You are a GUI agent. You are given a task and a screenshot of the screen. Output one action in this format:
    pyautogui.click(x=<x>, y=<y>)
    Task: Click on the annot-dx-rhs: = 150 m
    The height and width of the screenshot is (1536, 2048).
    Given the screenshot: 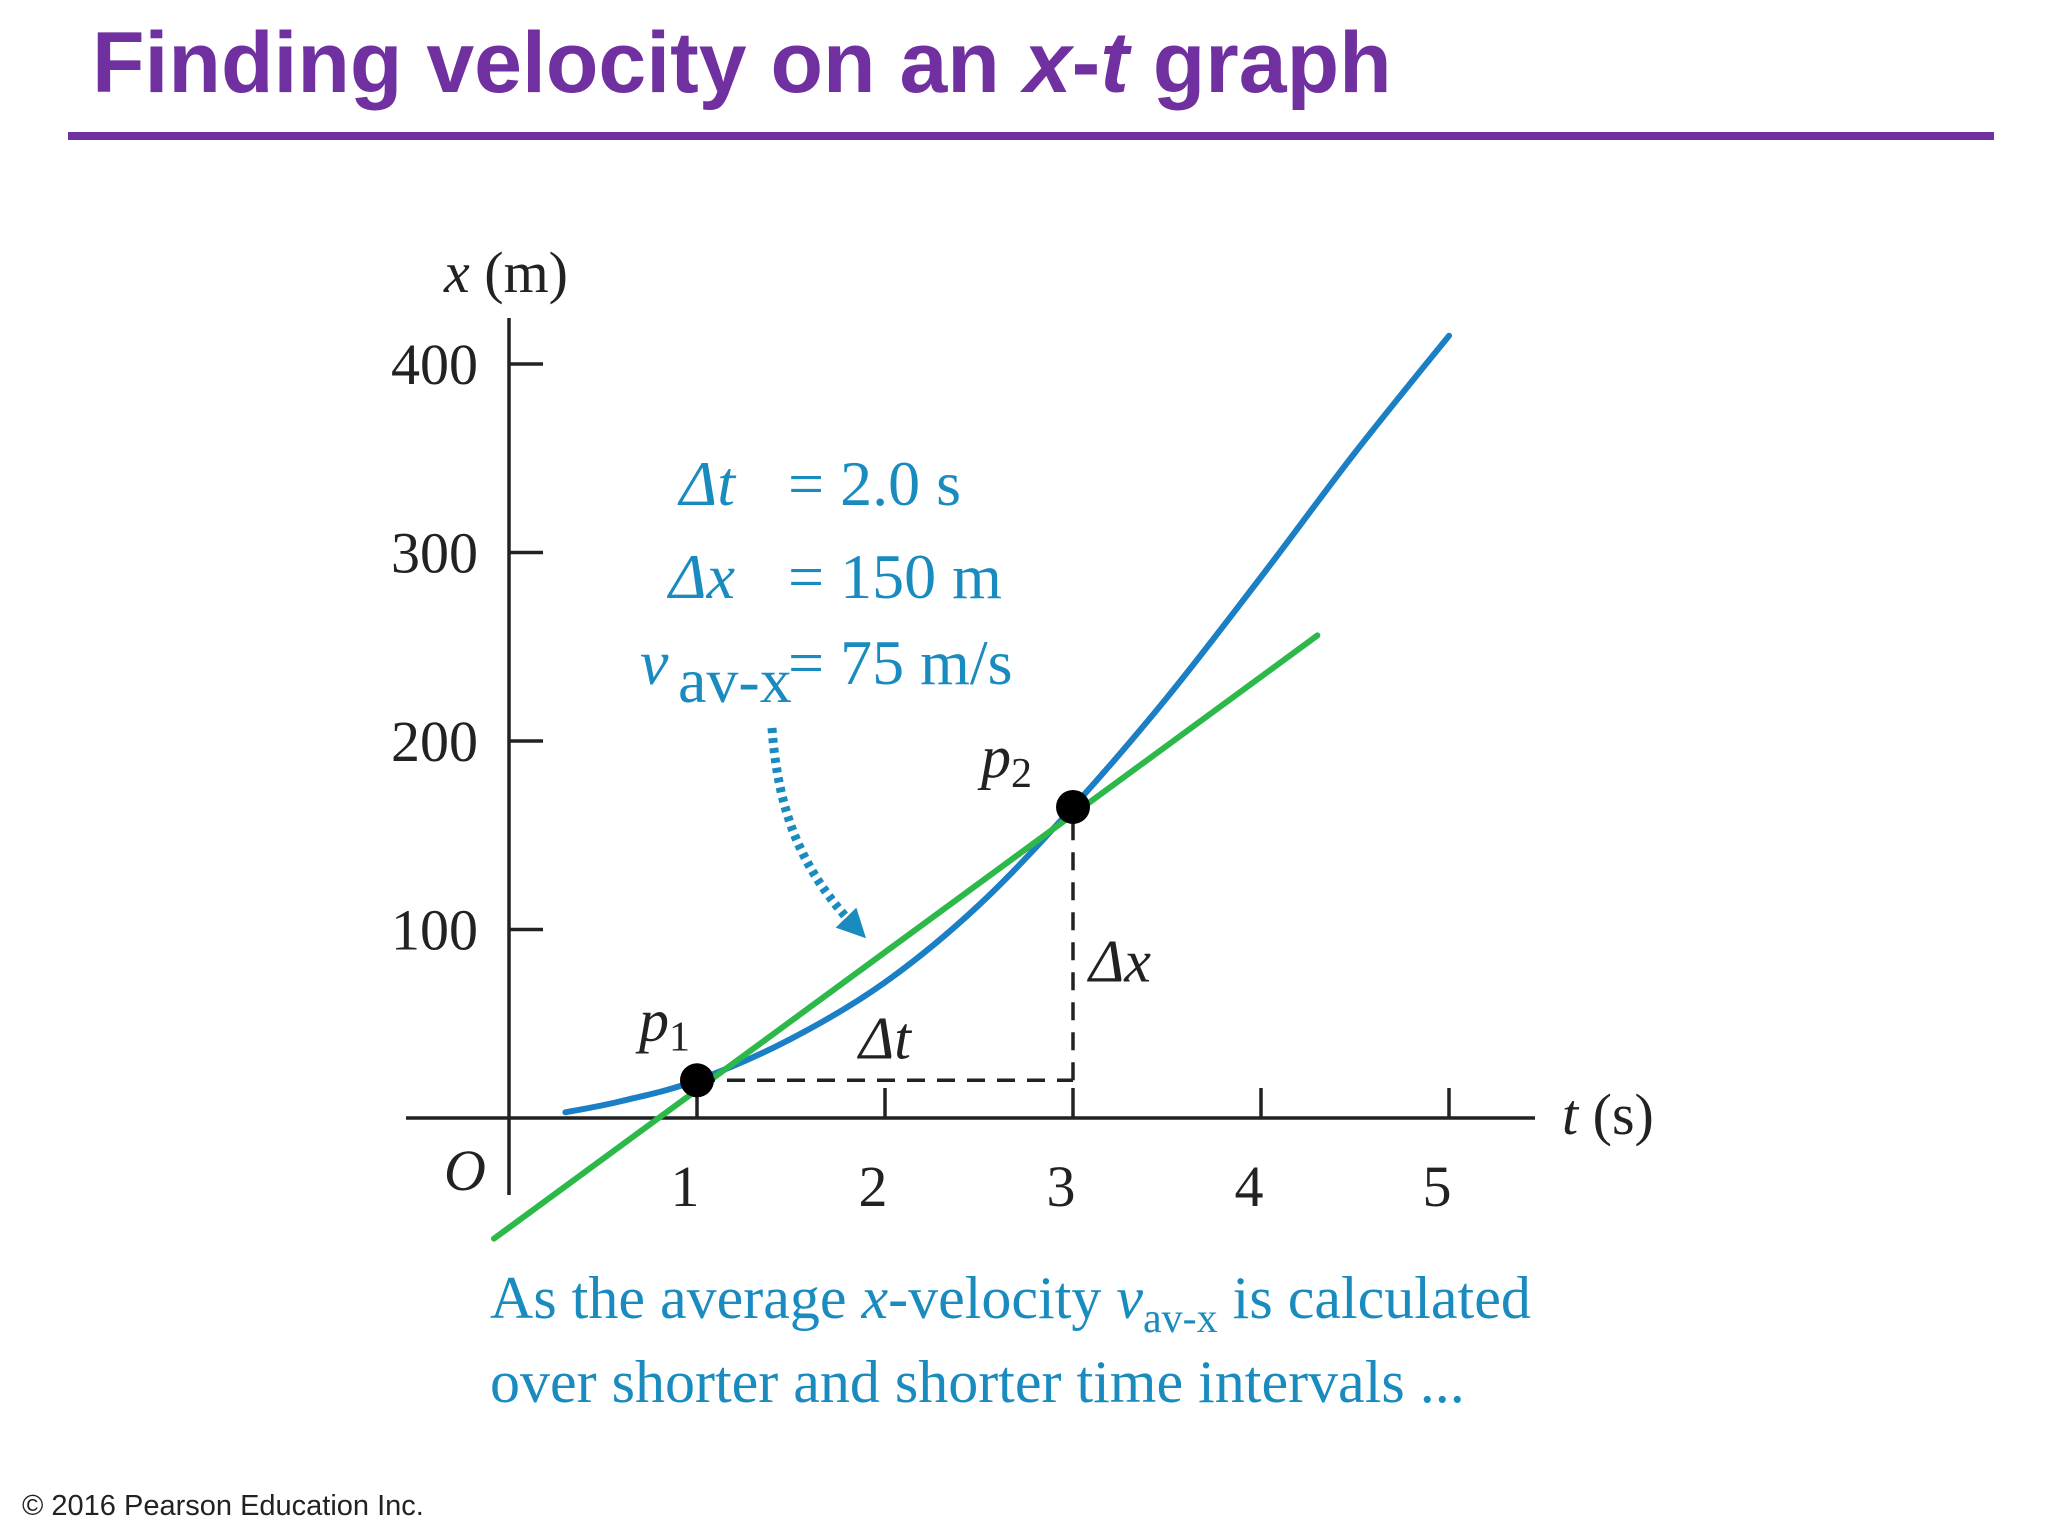 What is the action you would take?
    pyautogui.click(x=895, y=576)
    